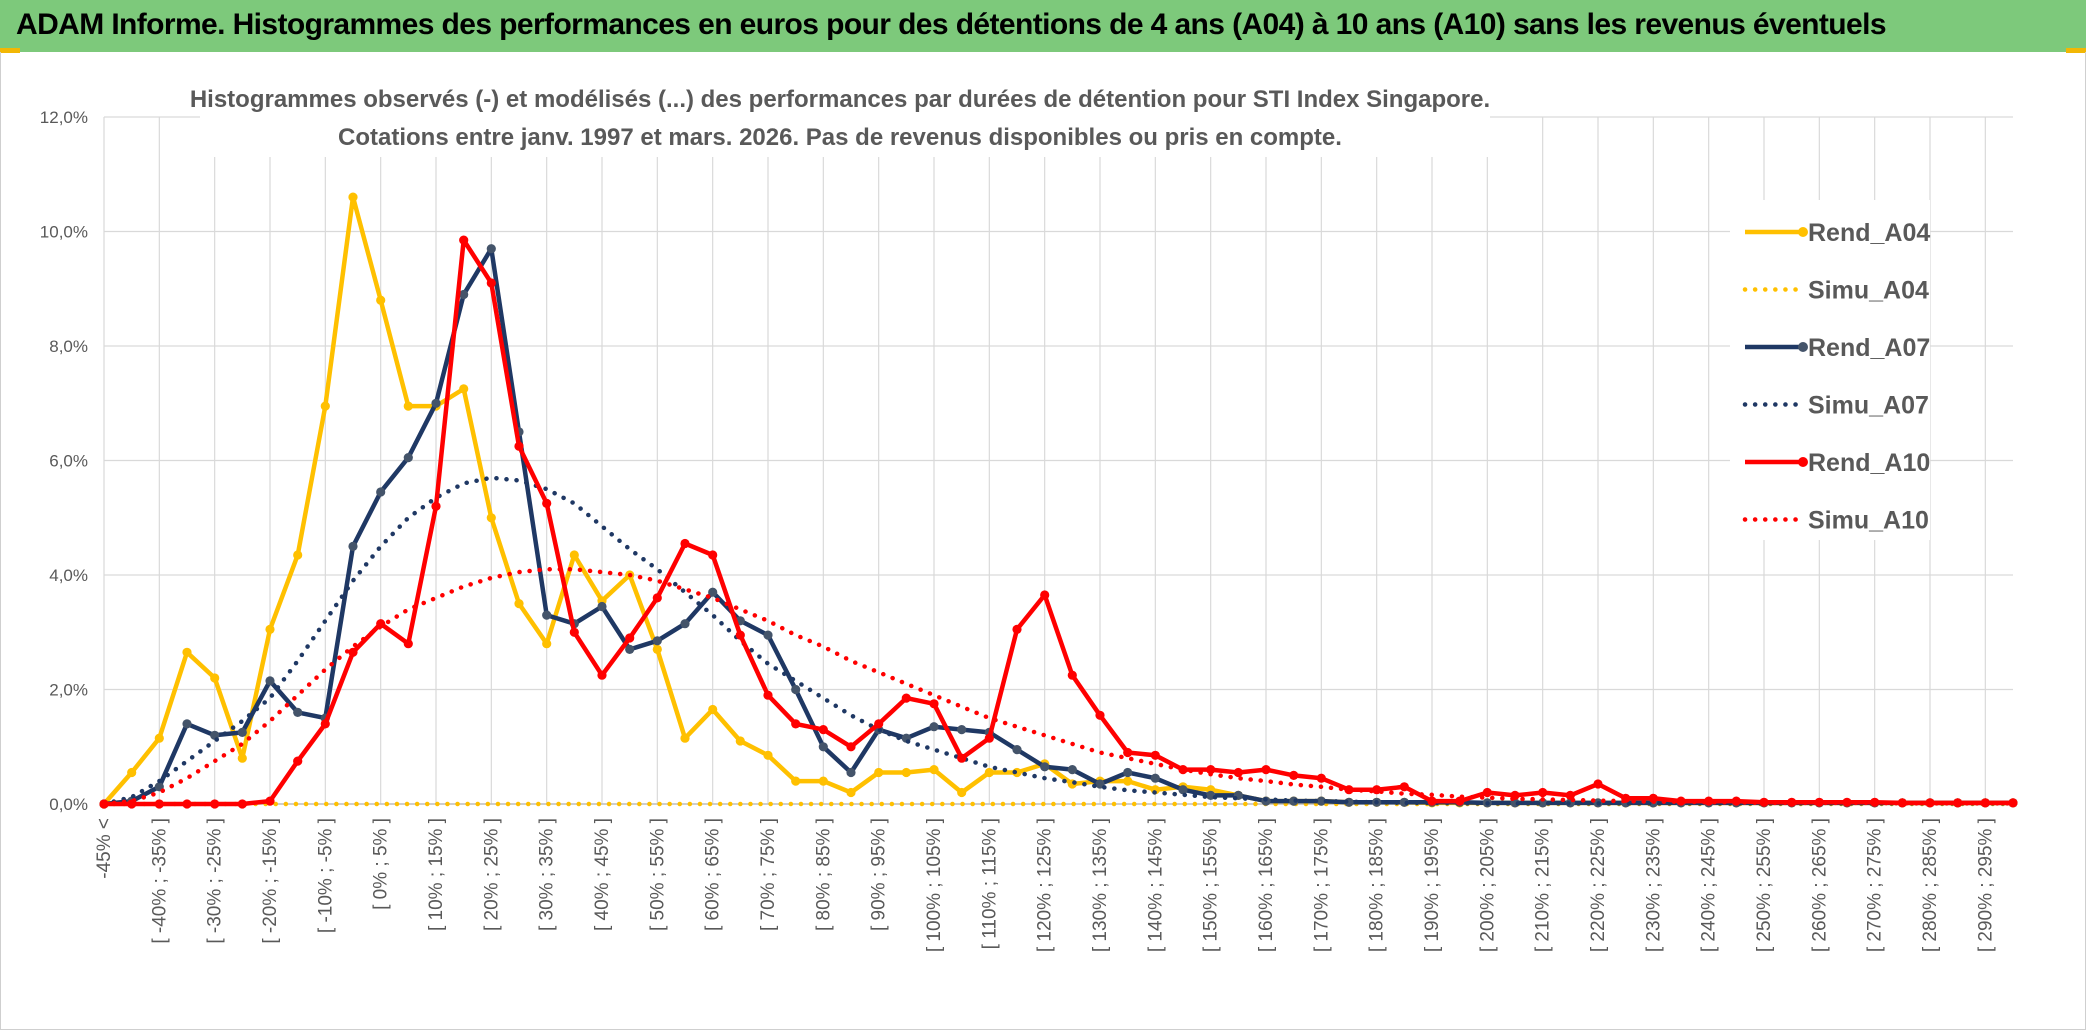  I want to click on x-tick-label: [ 270% ; 275% ], so click(1875, 885).